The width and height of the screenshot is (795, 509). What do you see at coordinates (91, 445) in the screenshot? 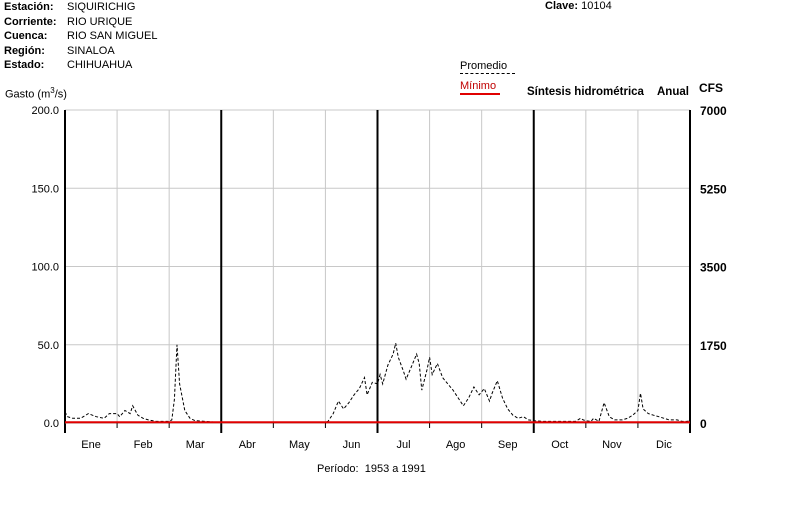
I see `x-tick-label-month: Ene` at bounding box center [91, 445].